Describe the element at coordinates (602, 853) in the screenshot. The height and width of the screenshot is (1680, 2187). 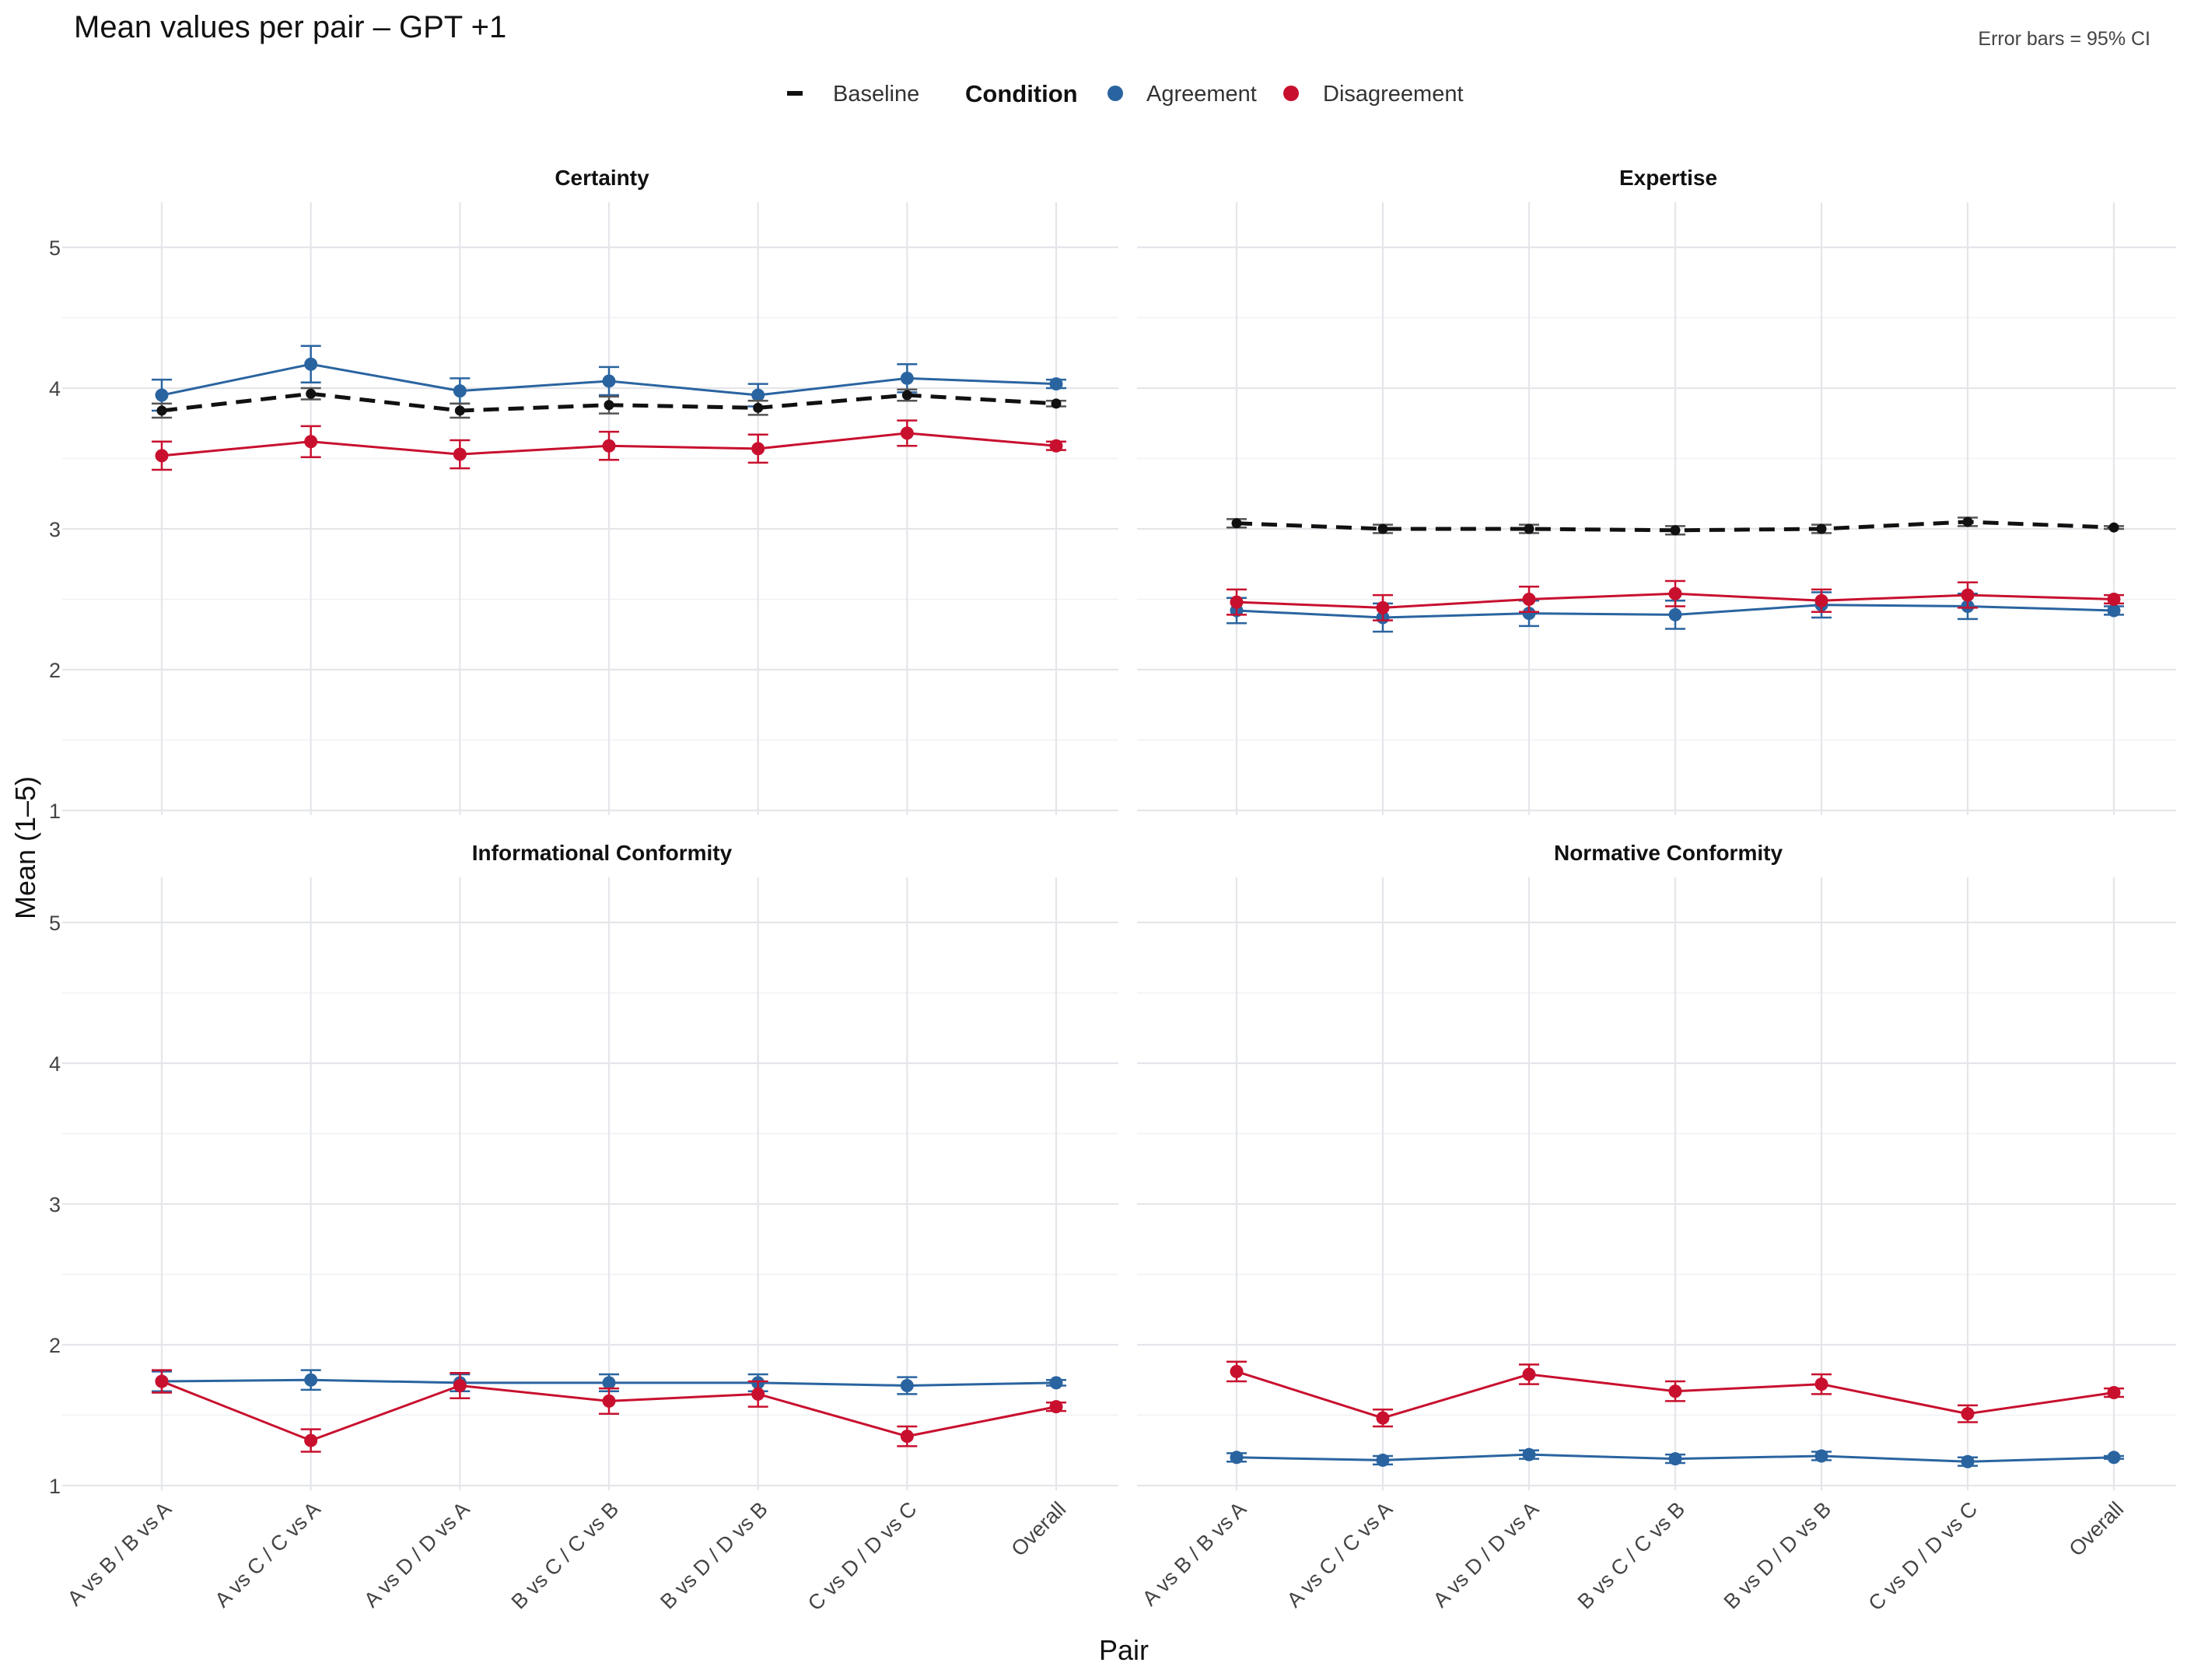
I see `facet-title-informational-conformity: Informational Conformity` at that location.